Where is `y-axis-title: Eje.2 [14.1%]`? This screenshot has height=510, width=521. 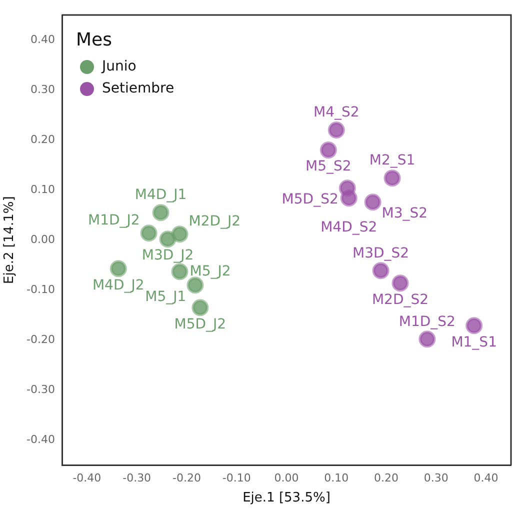 y-axis-title: Eje.2 [14.1%] is located at coordinates (10, 240).